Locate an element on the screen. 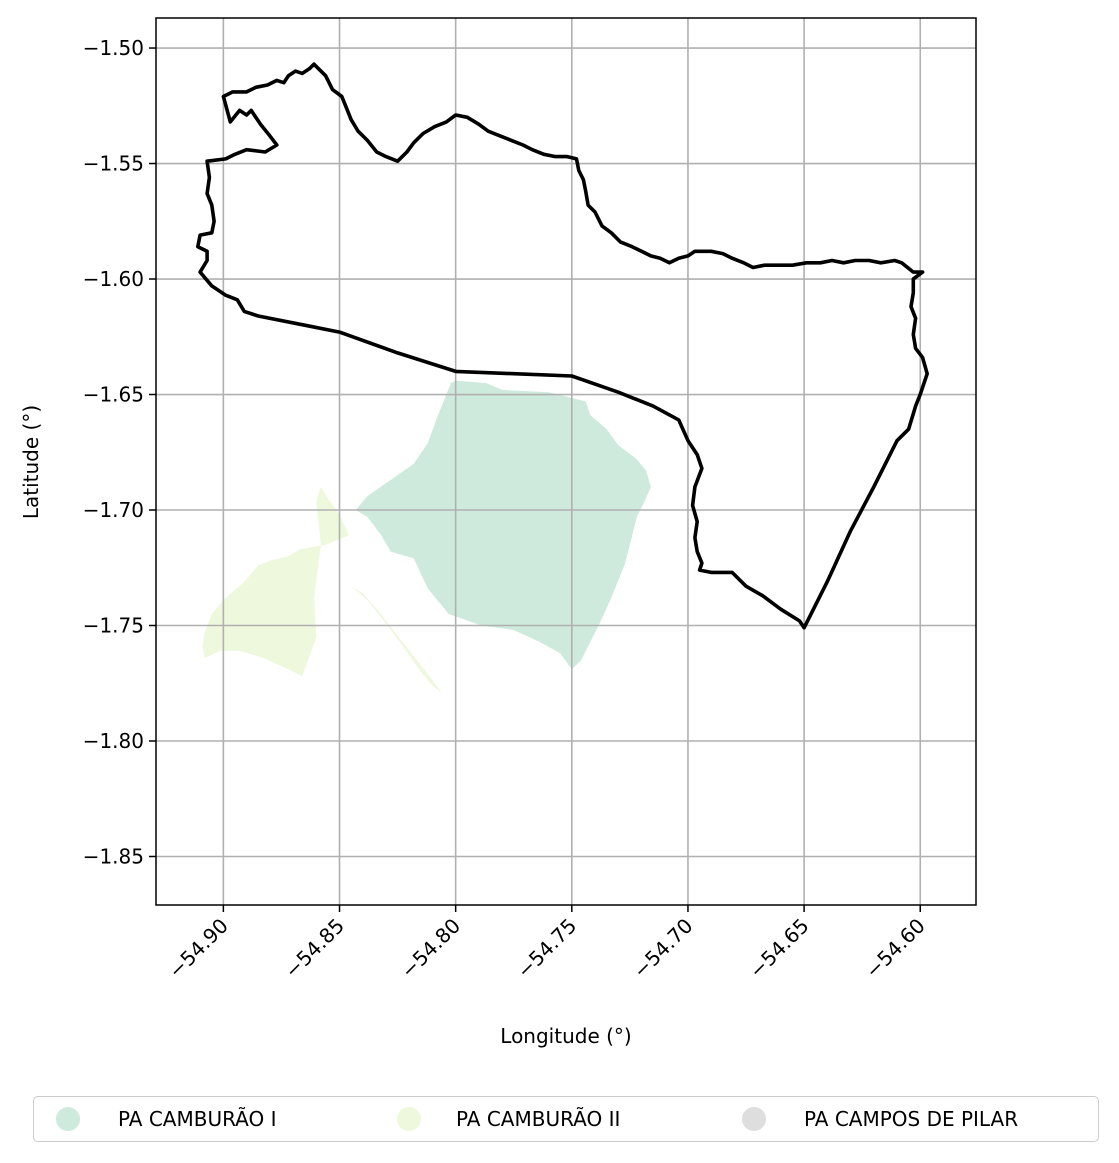 This screenshot has width=1119, height=1163. x-tick-label: −54.90 is located at coordinates (198, 948).